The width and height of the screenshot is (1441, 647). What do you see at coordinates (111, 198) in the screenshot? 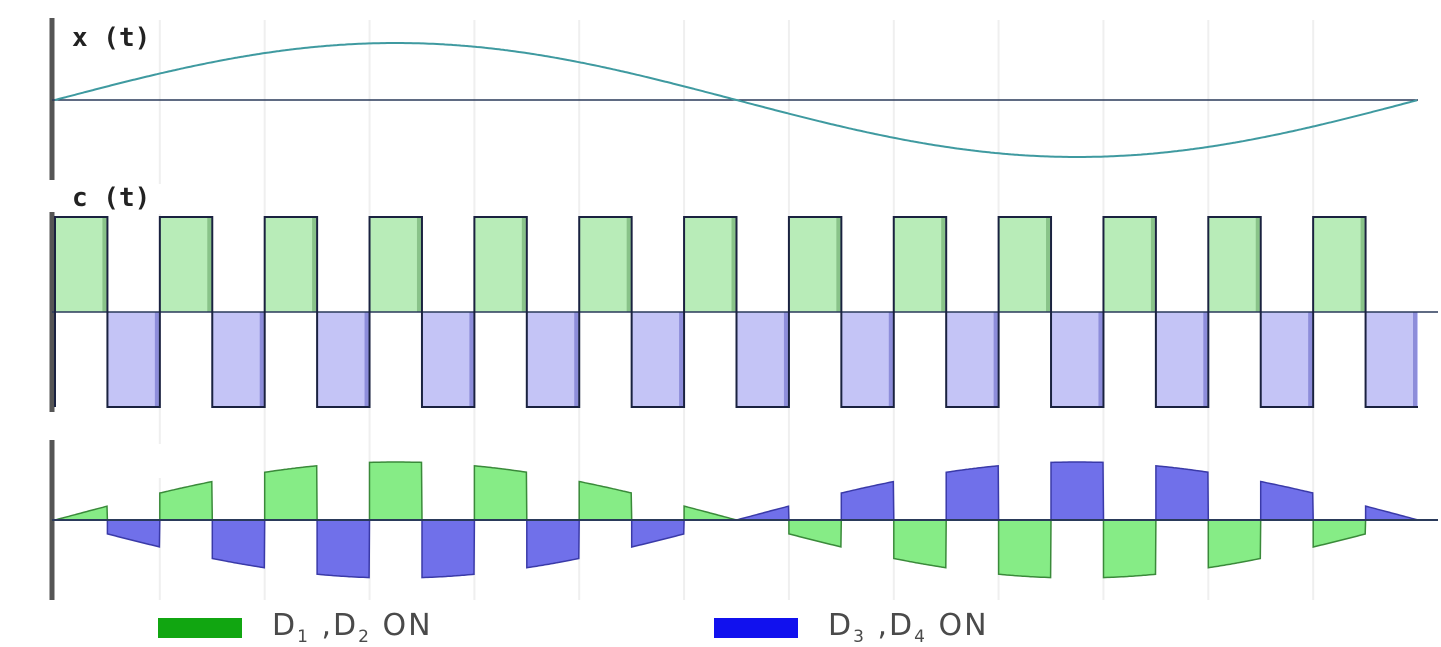
I see `c-panel-label: c (t)` at bounding box center [111, 198].